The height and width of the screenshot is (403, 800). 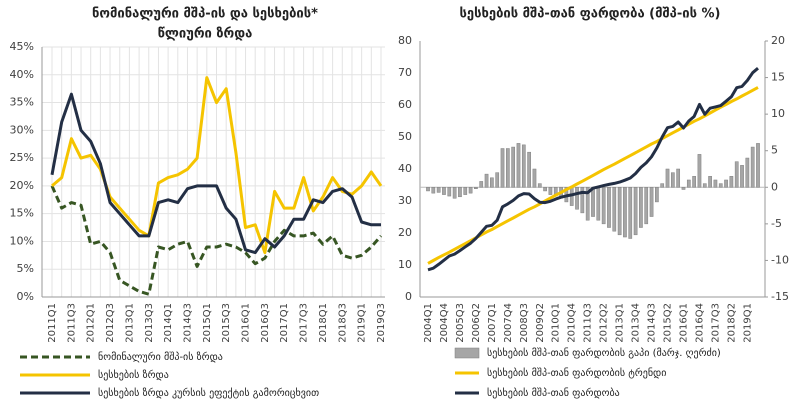 I want to click on y-tick-label: 0, so click(x=408, y=296).